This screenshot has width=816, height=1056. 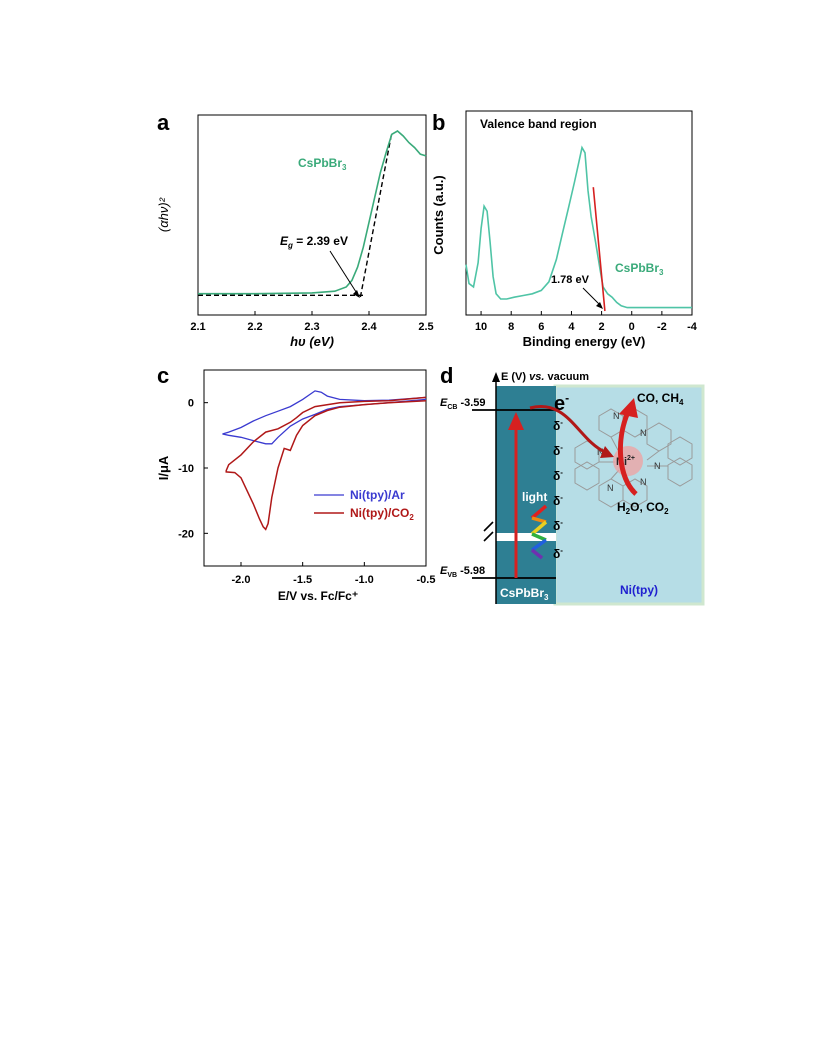 I want to click on panel-d-evb-label: EVB -5.98, so click(x=462, y=572).